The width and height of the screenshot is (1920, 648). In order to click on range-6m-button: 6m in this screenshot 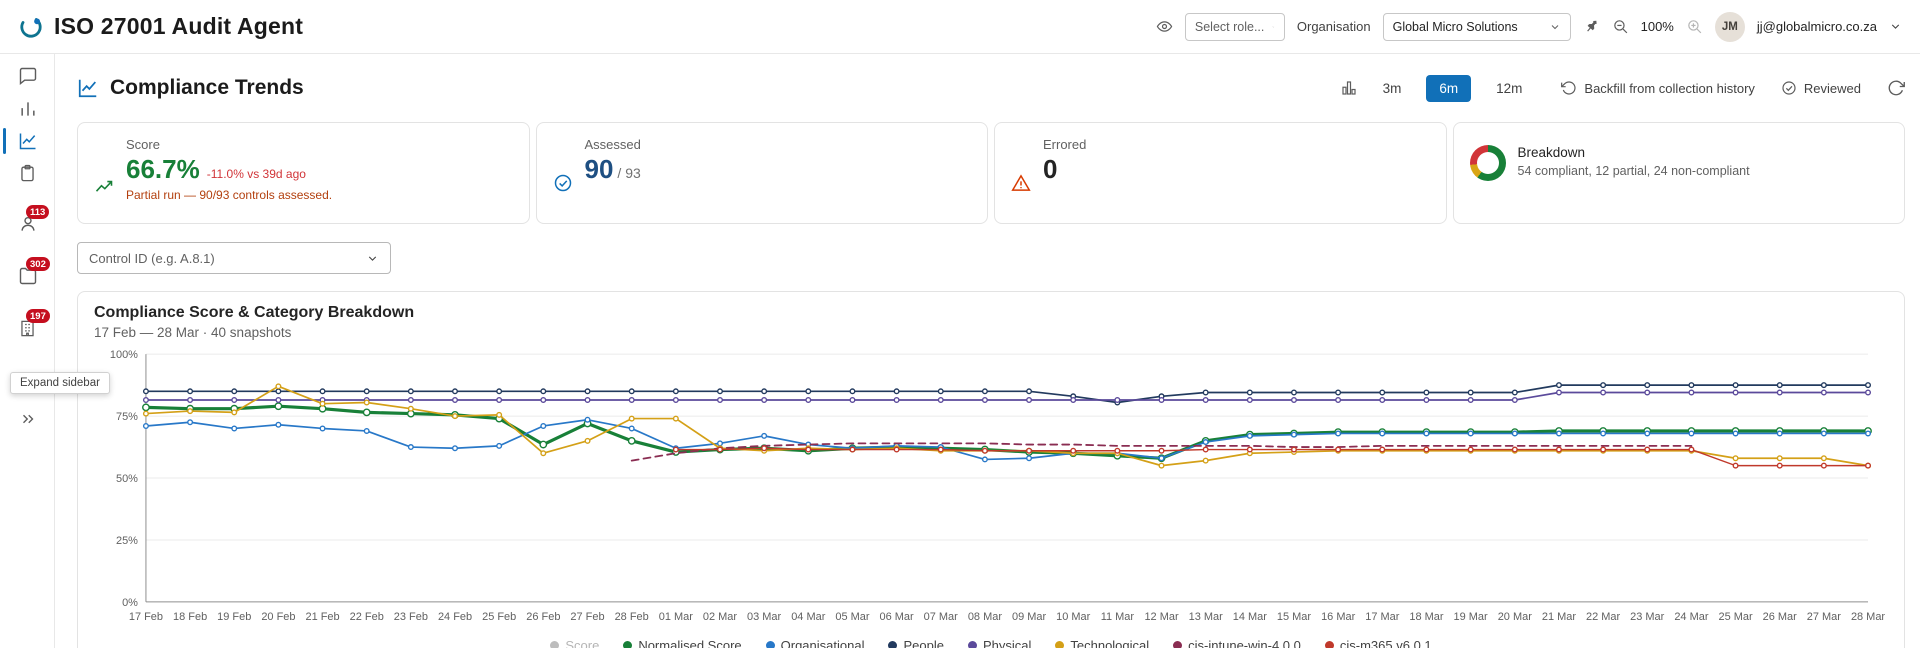, I will do `click(1449, 88)`.